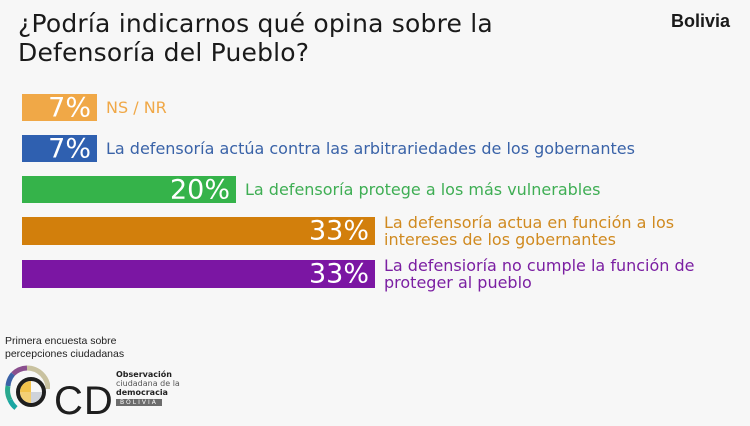  I want to click on bar-5: 33%, so click(198, 274).